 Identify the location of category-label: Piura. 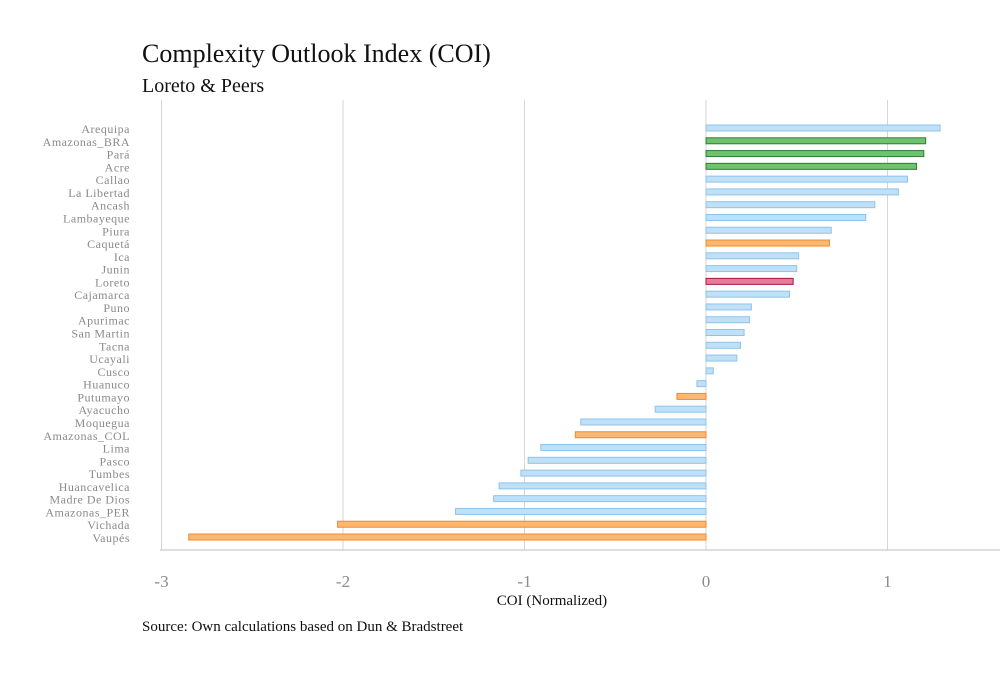
(116, 231).